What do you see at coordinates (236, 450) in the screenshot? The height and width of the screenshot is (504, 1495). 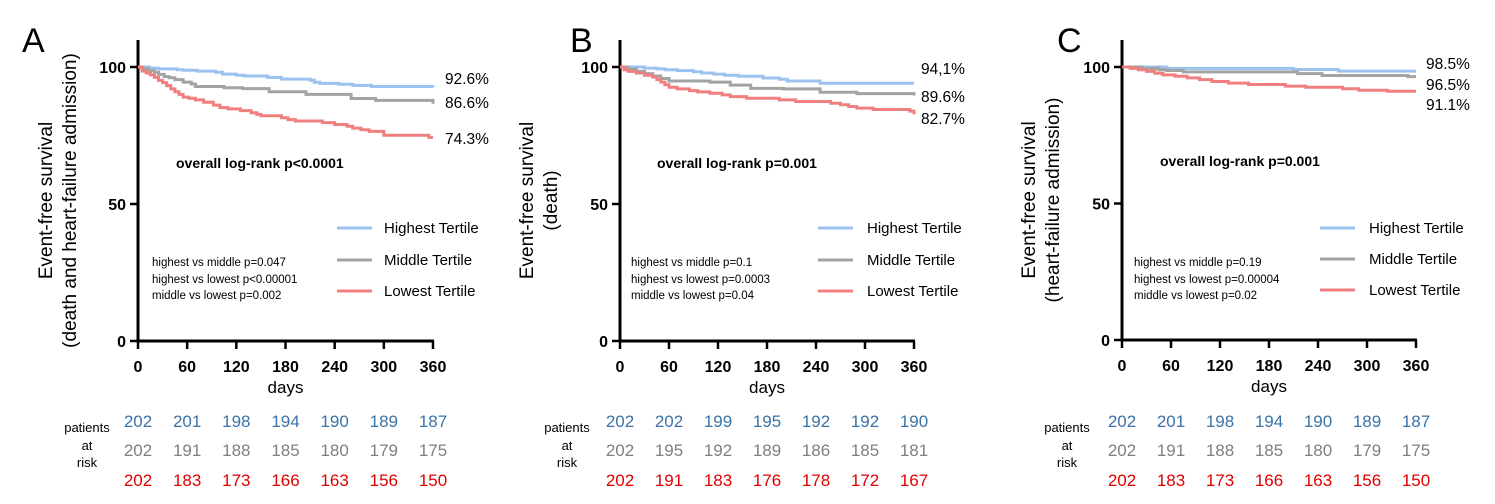 I see `at-risk-value: 188` at bounding box center [236, 450].